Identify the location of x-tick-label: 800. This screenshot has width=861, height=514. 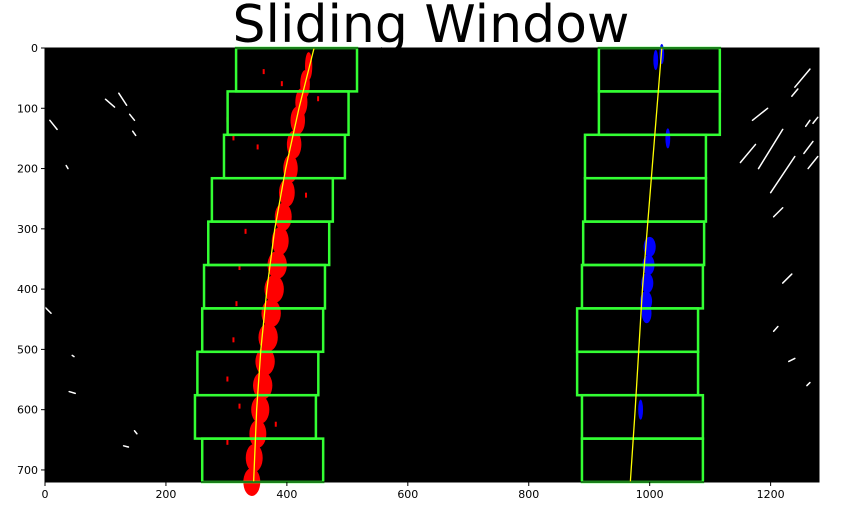
(528, 494).